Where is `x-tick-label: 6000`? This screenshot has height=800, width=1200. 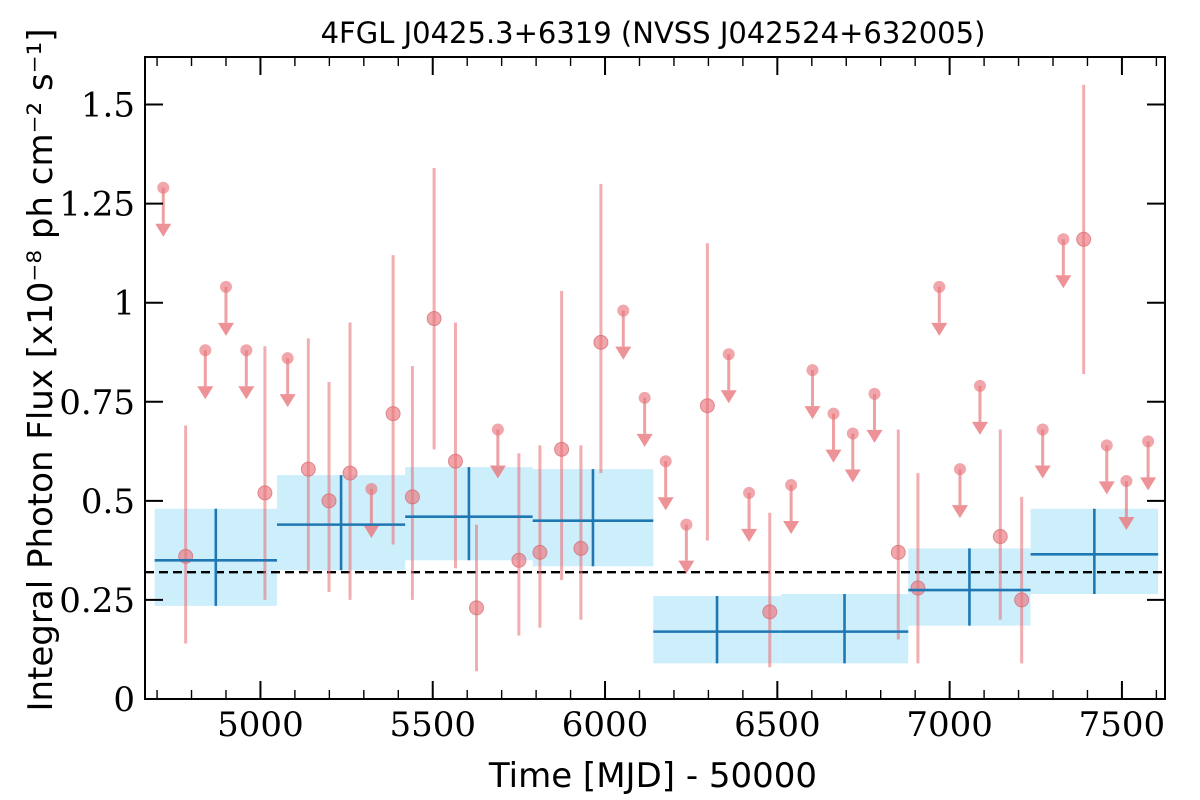
x-tick-label: 6000 is located at coordinates (605, 725).